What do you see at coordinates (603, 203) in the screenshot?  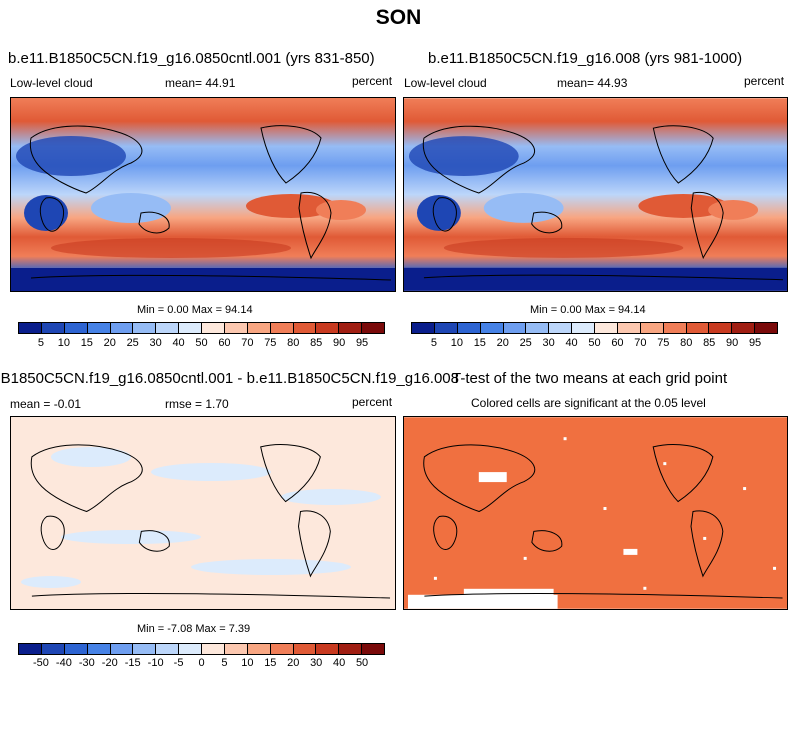 I see `panel2-coastlines` at bounding box center [603, 203].